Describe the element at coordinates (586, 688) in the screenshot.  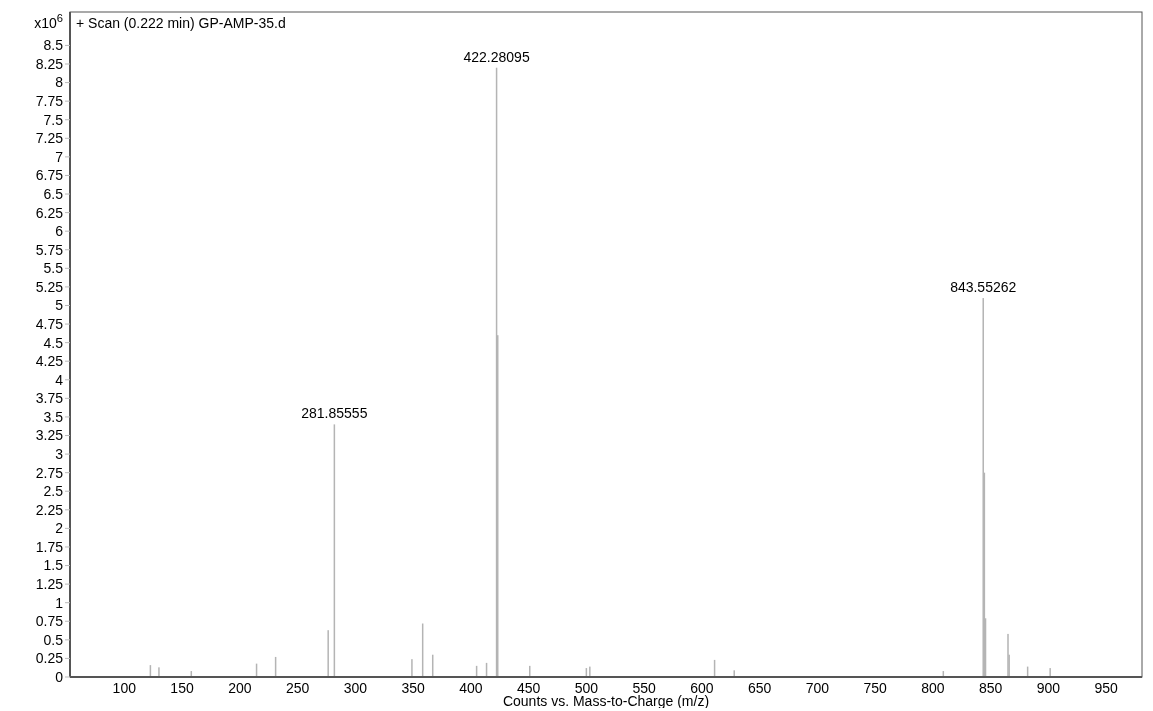
I see `x-tick-label: 500` at that location.